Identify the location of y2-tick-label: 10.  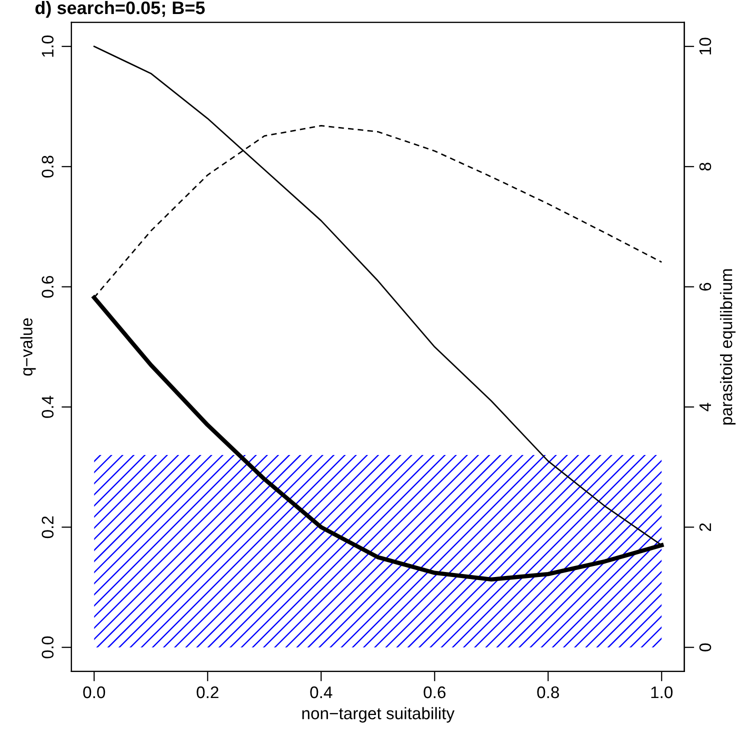
(705, 46).